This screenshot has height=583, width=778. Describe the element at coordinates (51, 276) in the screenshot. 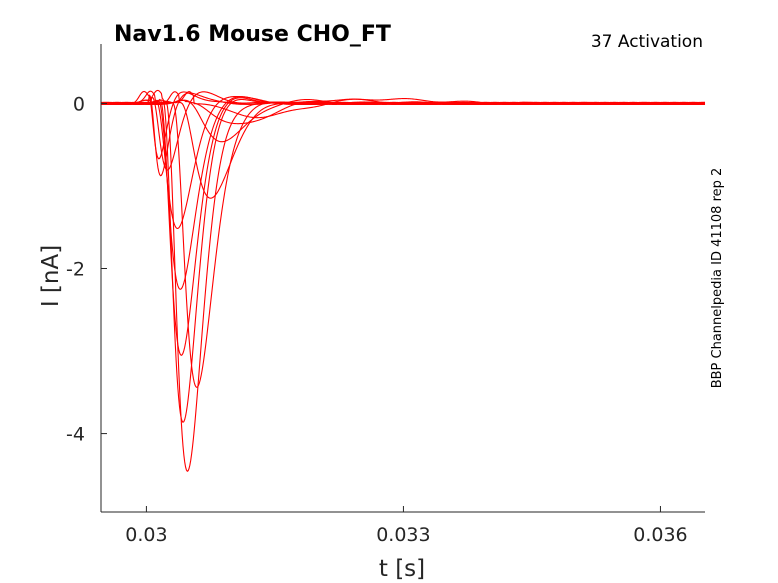

I see `y-axis-label: I [nA]` at that location.